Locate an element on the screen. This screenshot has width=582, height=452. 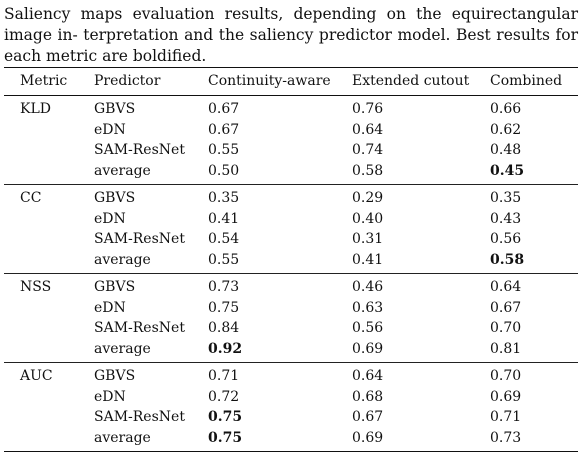
table-row: average 0.75 0.69 0.73 is located at coordinates (291, 440).